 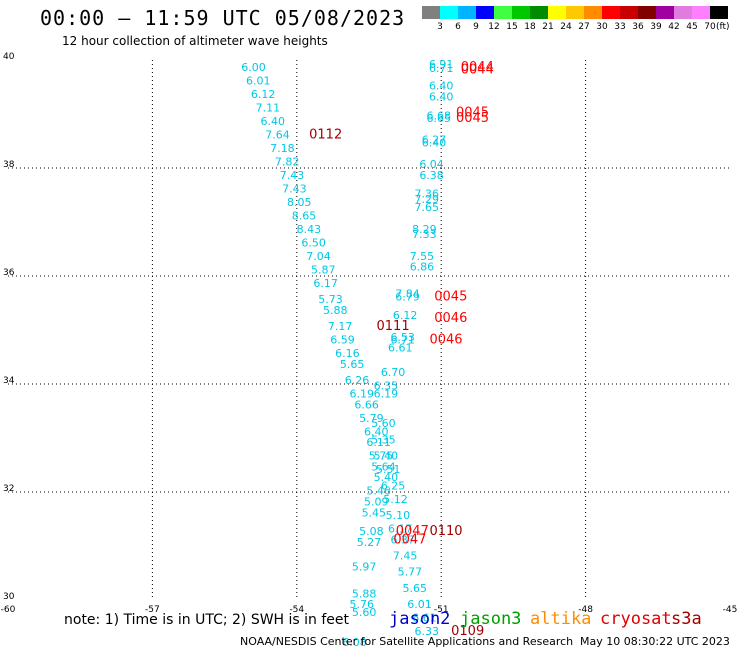 I want to click on x-tick-label: -60, so click(x=8, y=610).